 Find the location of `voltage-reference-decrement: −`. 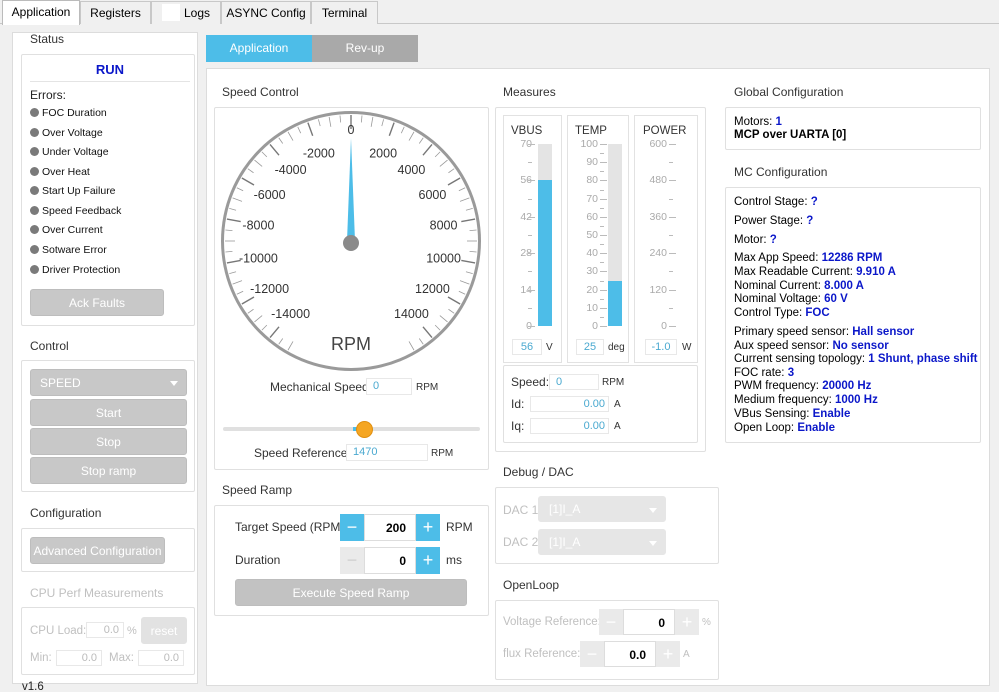

voltage-reference-decrement: − is located at coordinates (611, 622).